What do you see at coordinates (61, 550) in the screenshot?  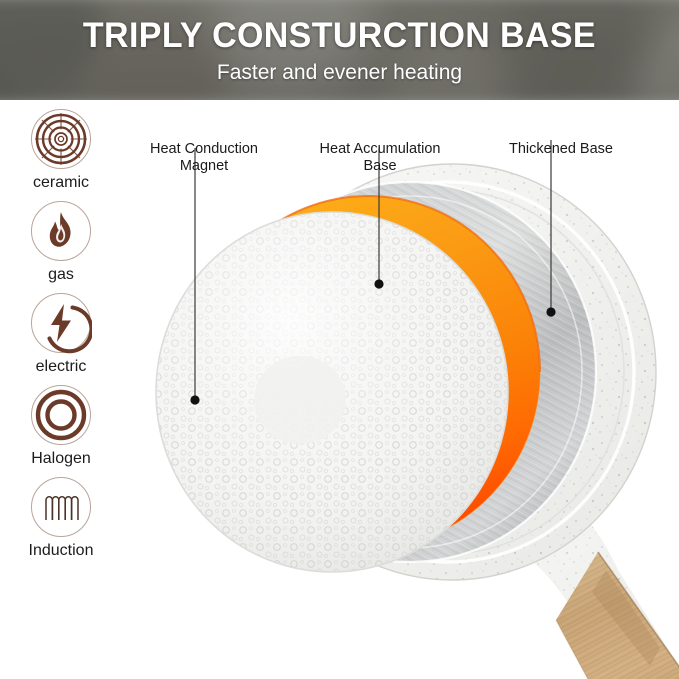 I see `stove-label-induction: Induction` at bounding box center [61, 550].